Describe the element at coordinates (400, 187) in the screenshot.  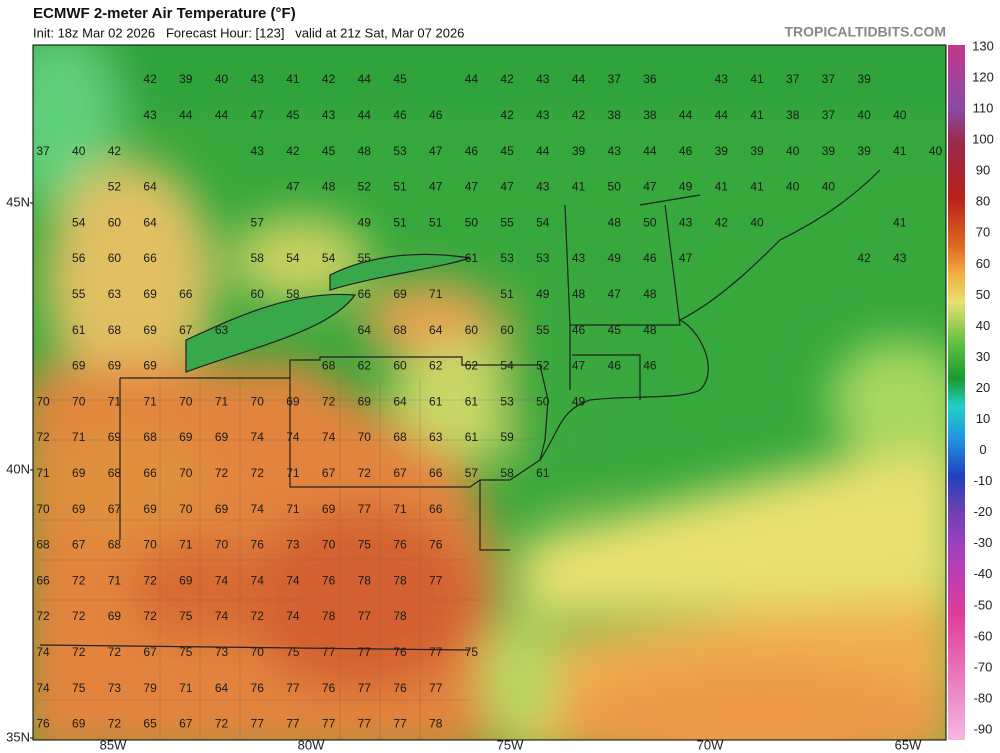
I see `temperature-value: 51` at that location.